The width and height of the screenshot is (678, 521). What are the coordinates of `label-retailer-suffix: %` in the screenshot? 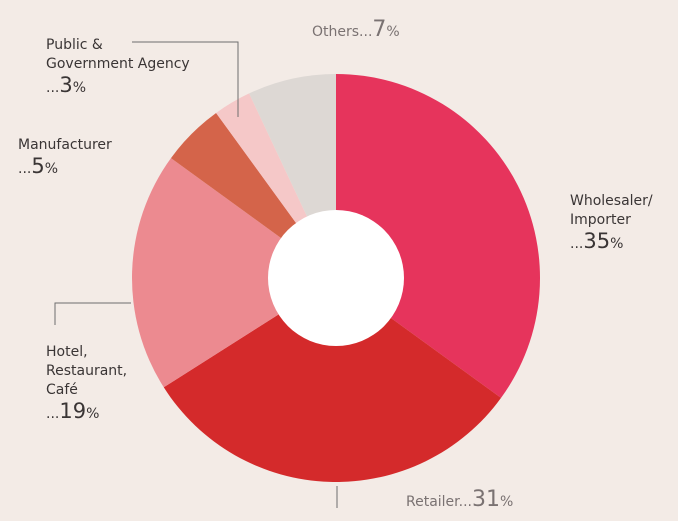 It's located at (507, 502).